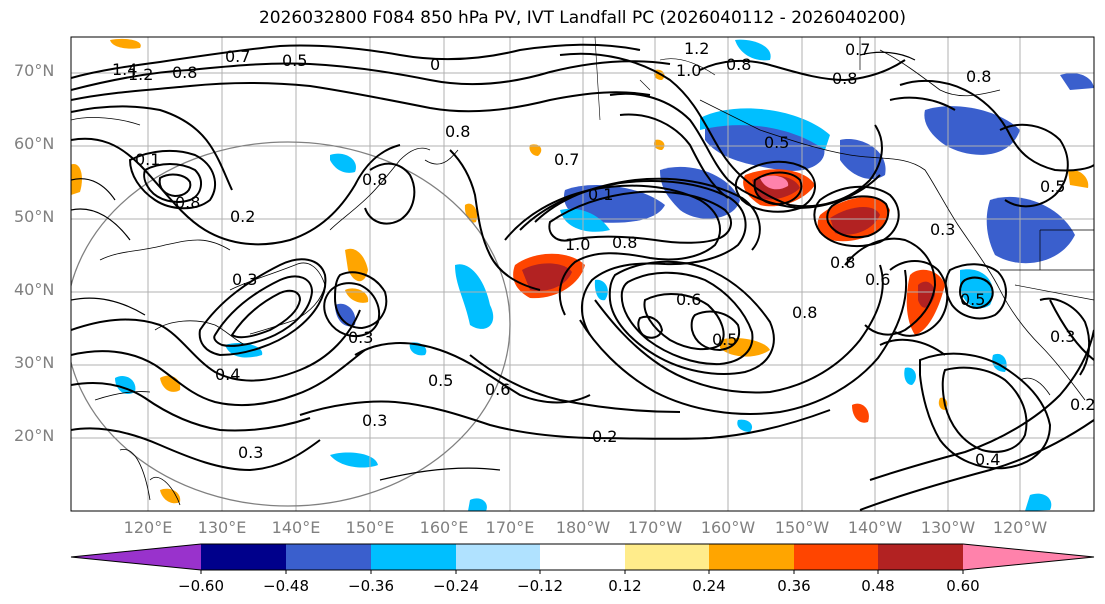 This screenshot has height=604, width=1105. I want to click on lat-label: 60°N, so click(34, 143).